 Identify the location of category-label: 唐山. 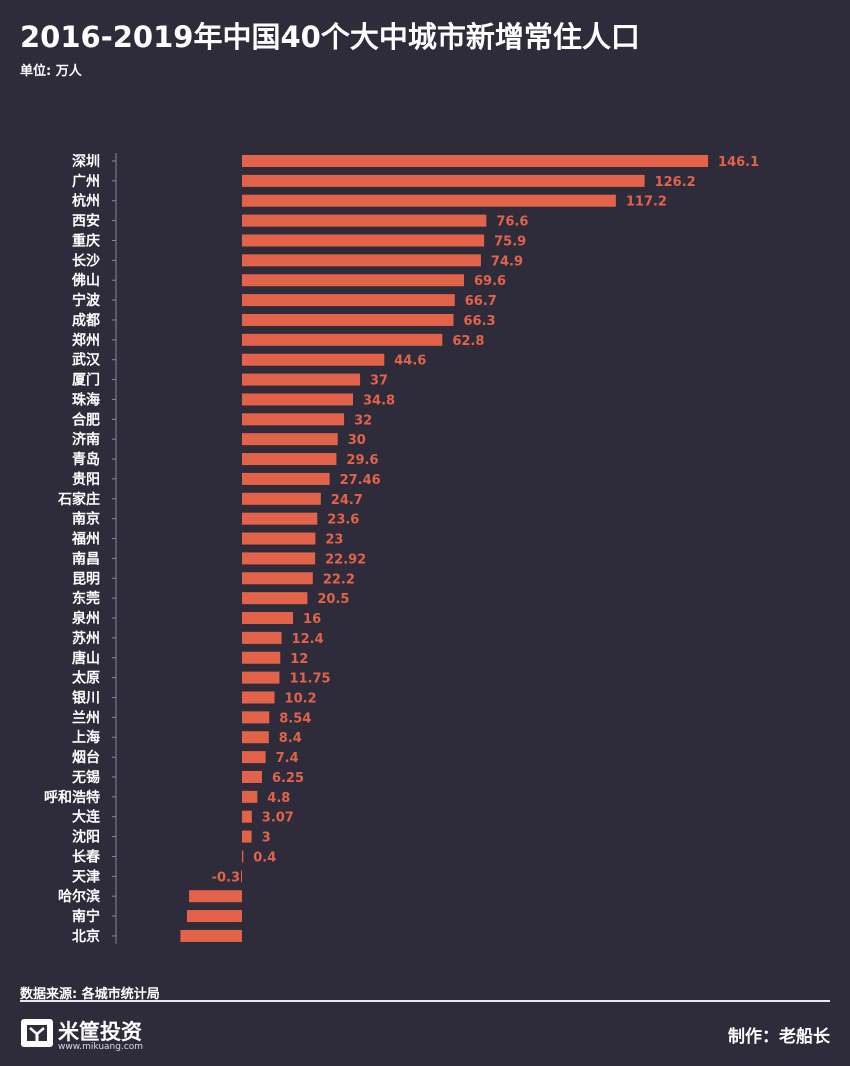
(86, 658).